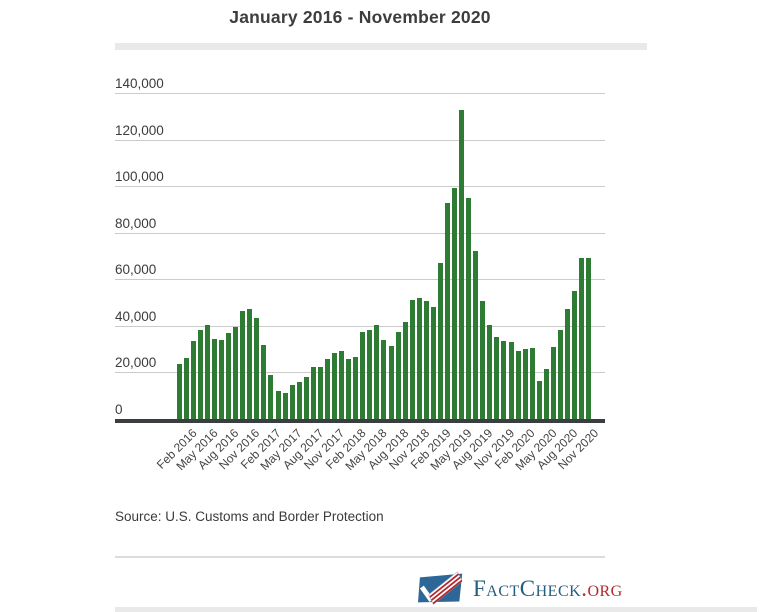  I want to click on bar-feb-2020, so click(525, 383).